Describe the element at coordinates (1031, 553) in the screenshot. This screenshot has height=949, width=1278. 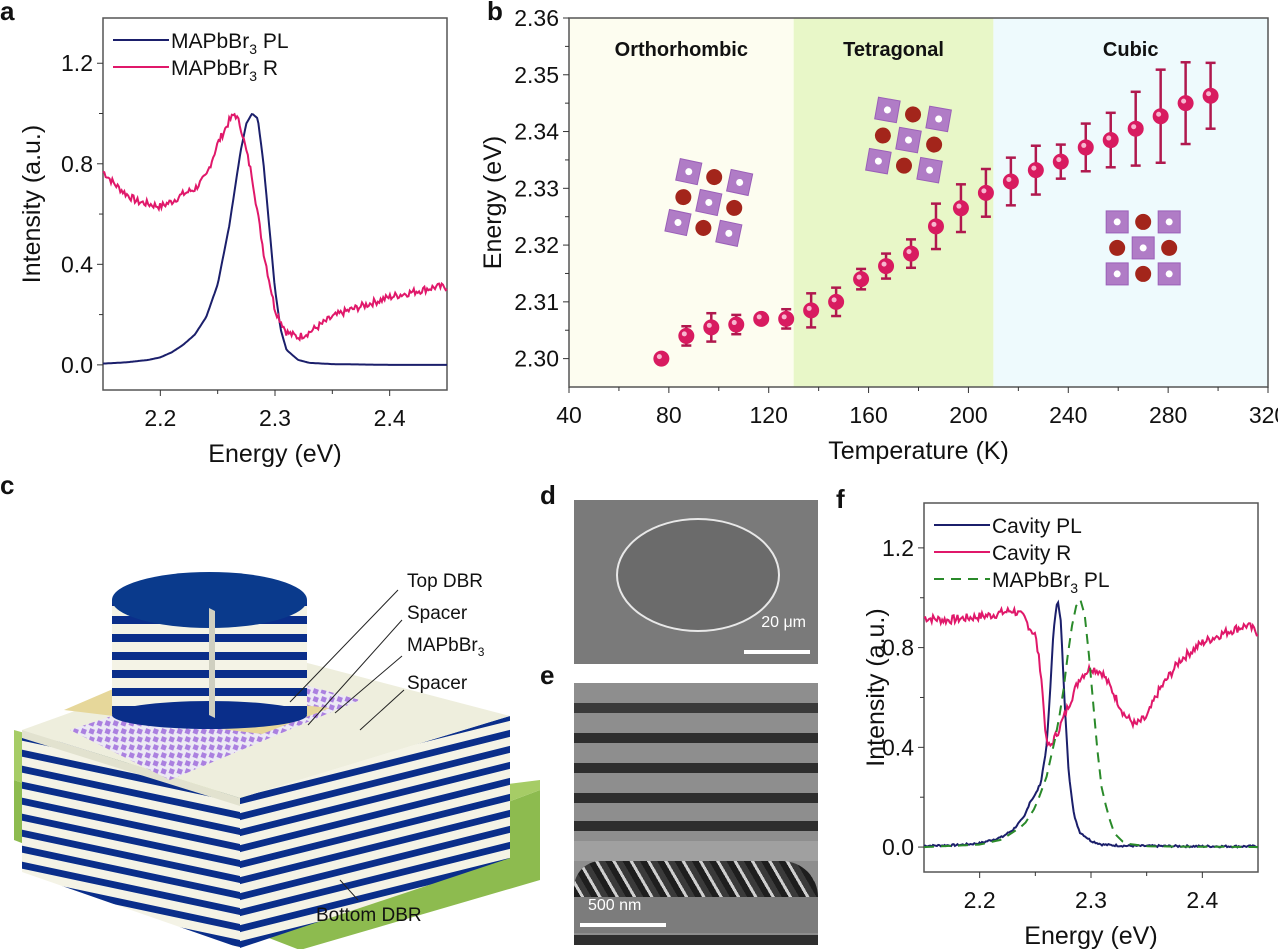
I see `legend-entry: Cavity R` at that location.